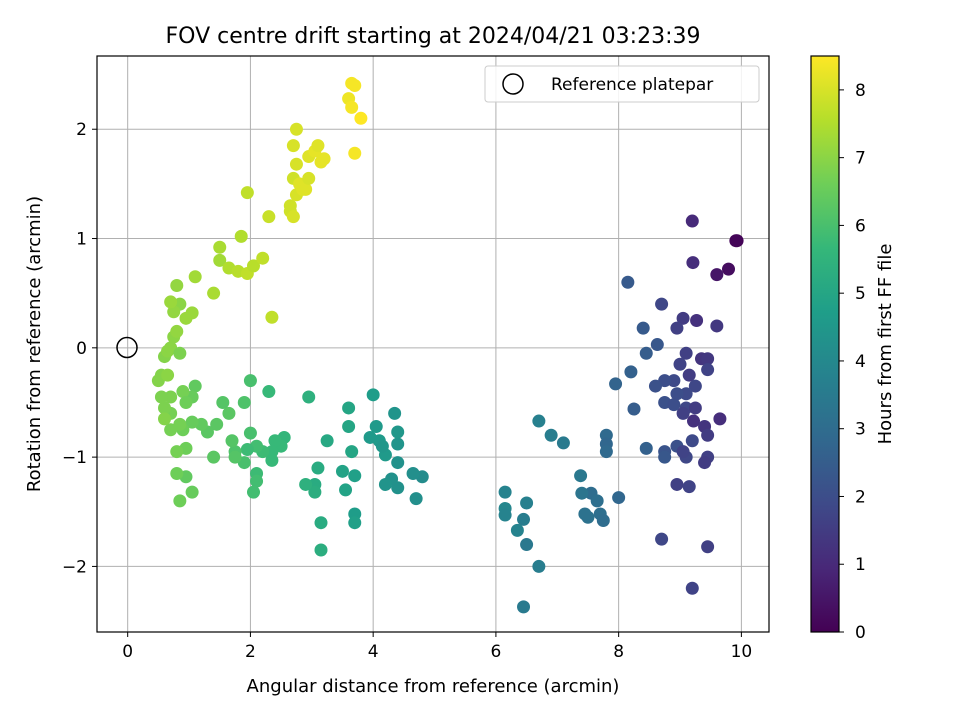 This screenshot has width=960, height=720. What do you see at coordinates (860, 497) in the screenshot?
I see `colorbar-tick-label: 2` at bounding box center [860, 497].